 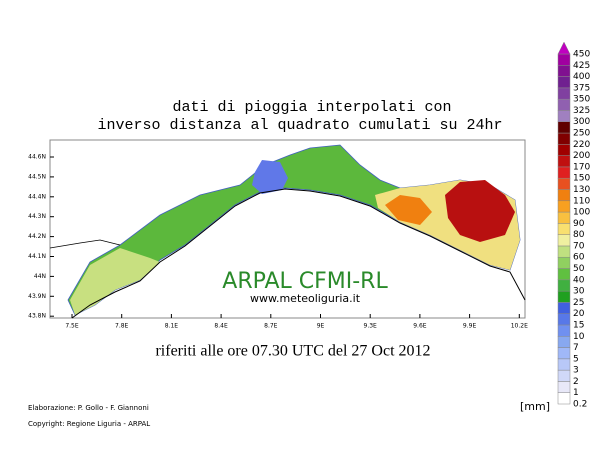 What do you see at coordinates (519, 326) in the screenshot?
I see `lon-tick-label: 10.2E` at bounding box center [519, 326].